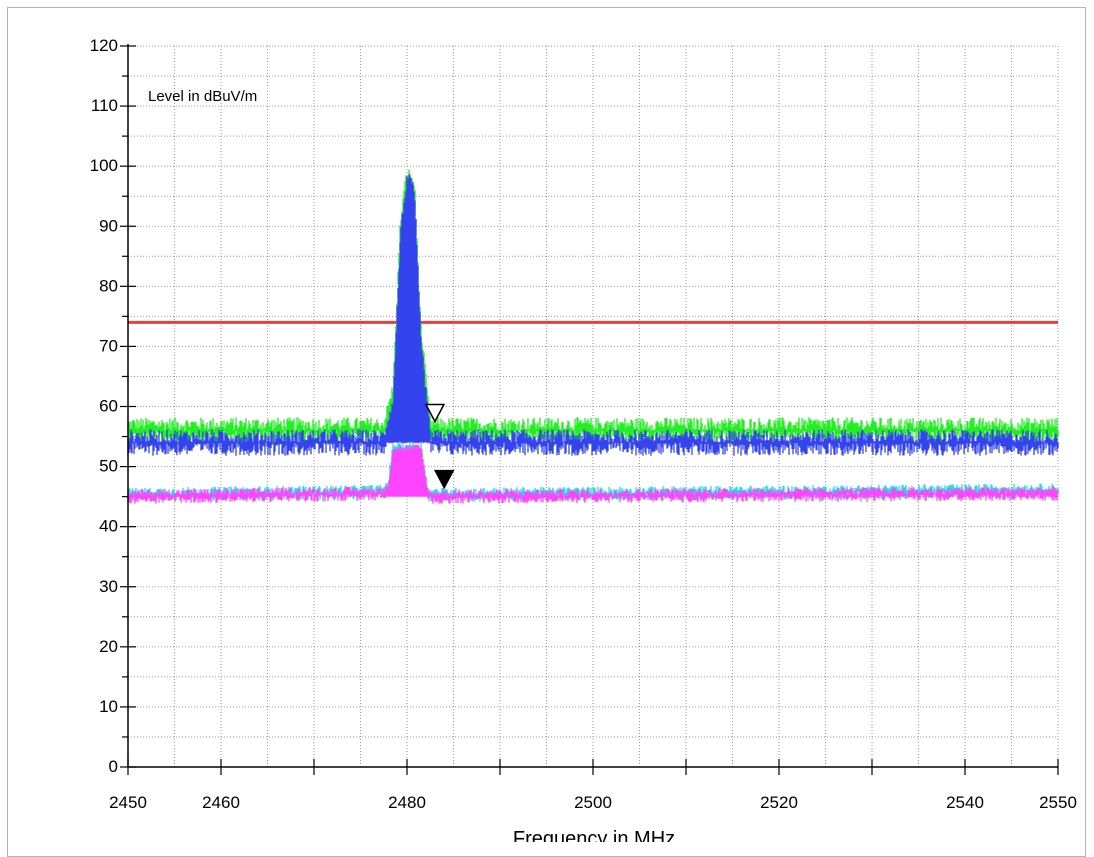 Image resolution: width=1094 pixels, height=857 pixels. I want to click on x-tick-label: 2500, so click(593, 802).